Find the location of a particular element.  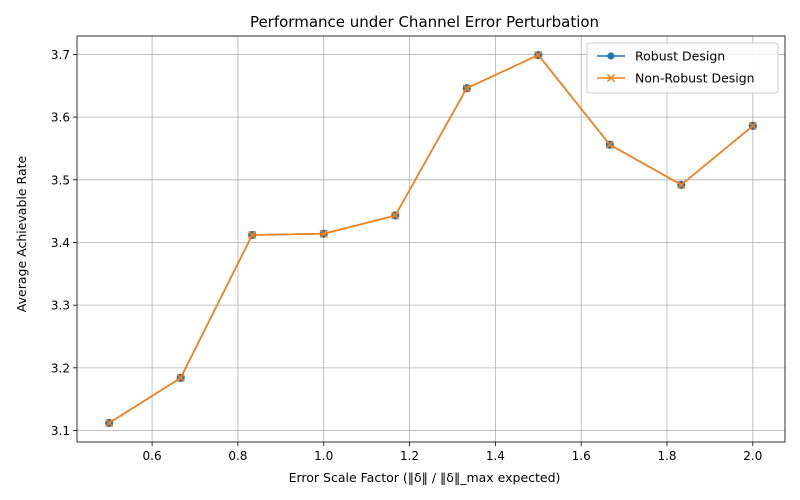

y-tick-label: 3.2 is located at coordinates (60, 368).